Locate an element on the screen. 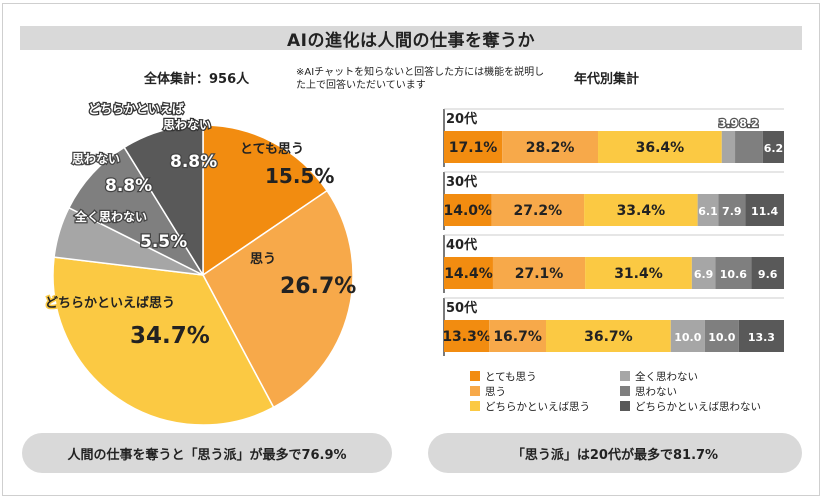 This screenshot has height=501, width=824. pie-value-0: 15.5% is located at coordinates (299, 176).